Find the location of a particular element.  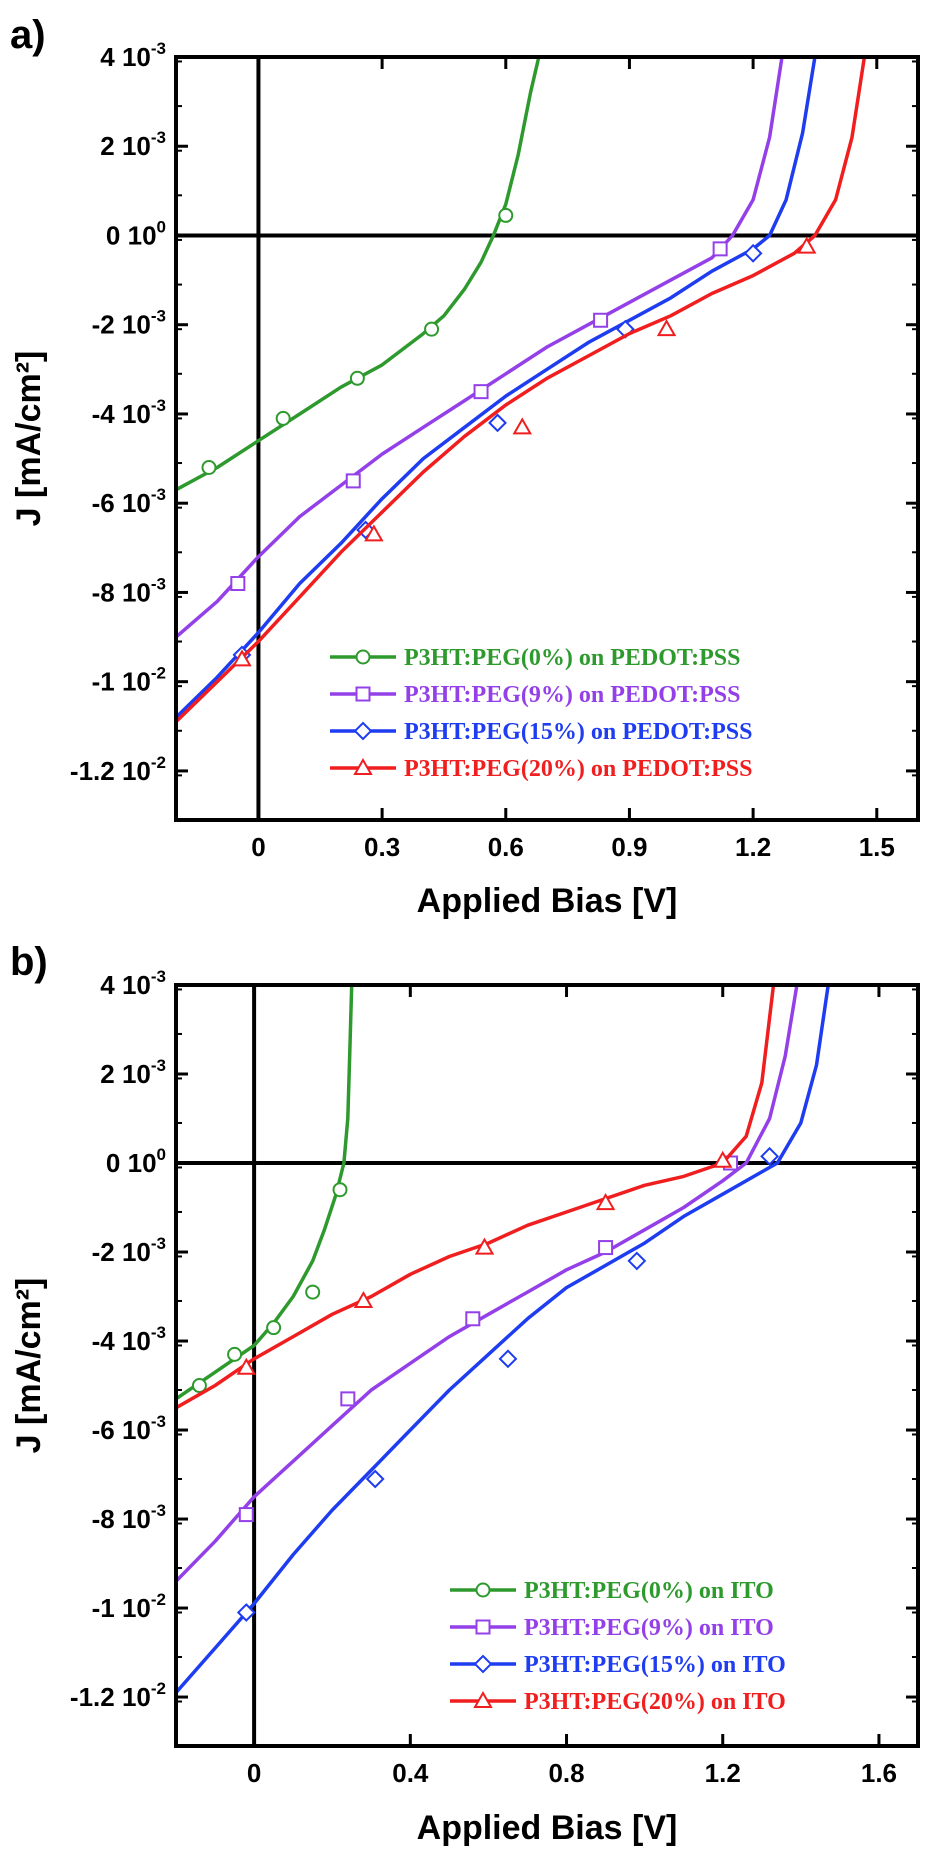

legend-label: P3HT:PEG(20%) on PEDOT:PSS is located at coordinates (578, 769).